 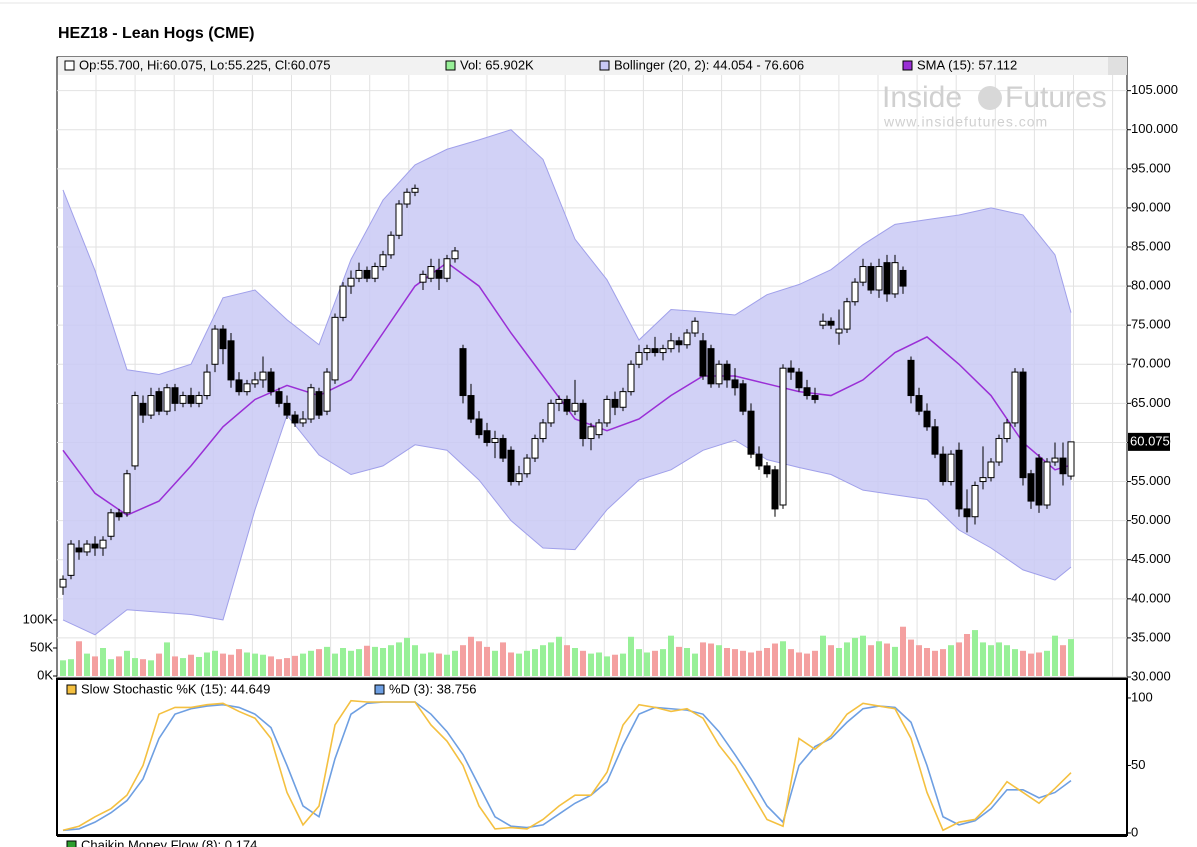 I want to click on y-tick-label: 30.000, so click(x=1151, y=675).